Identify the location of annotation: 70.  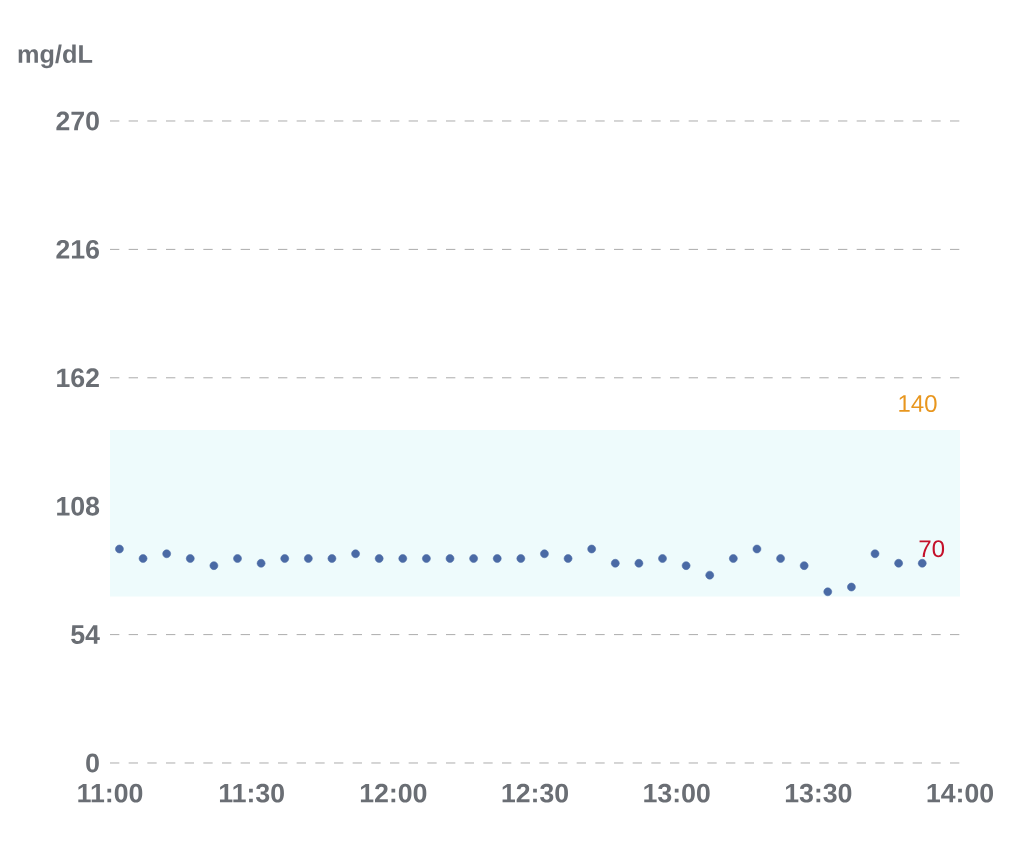
(932, 549).